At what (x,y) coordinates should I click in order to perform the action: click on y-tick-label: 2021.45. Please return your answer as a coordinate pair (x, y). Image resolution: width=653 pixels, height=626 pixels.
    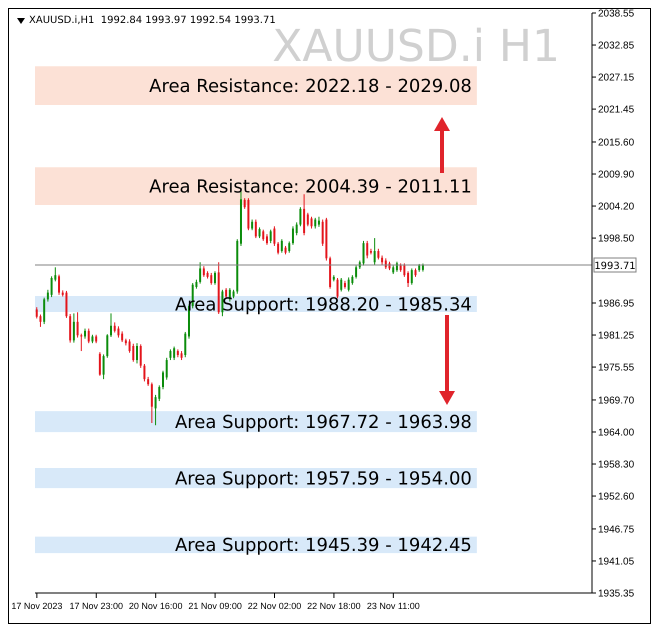
    Looking at the image, I should click on (616, 110).